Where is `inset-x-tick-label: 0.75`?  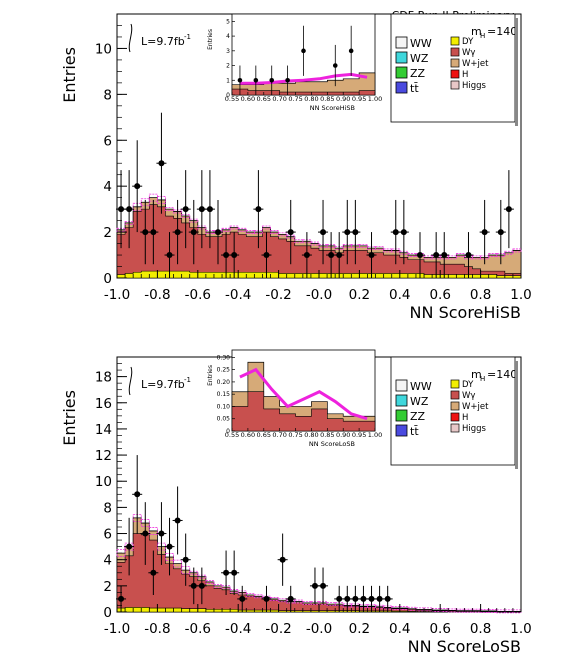 inset-x-tick-label: 0.75 is located at coordinates (295, 435).